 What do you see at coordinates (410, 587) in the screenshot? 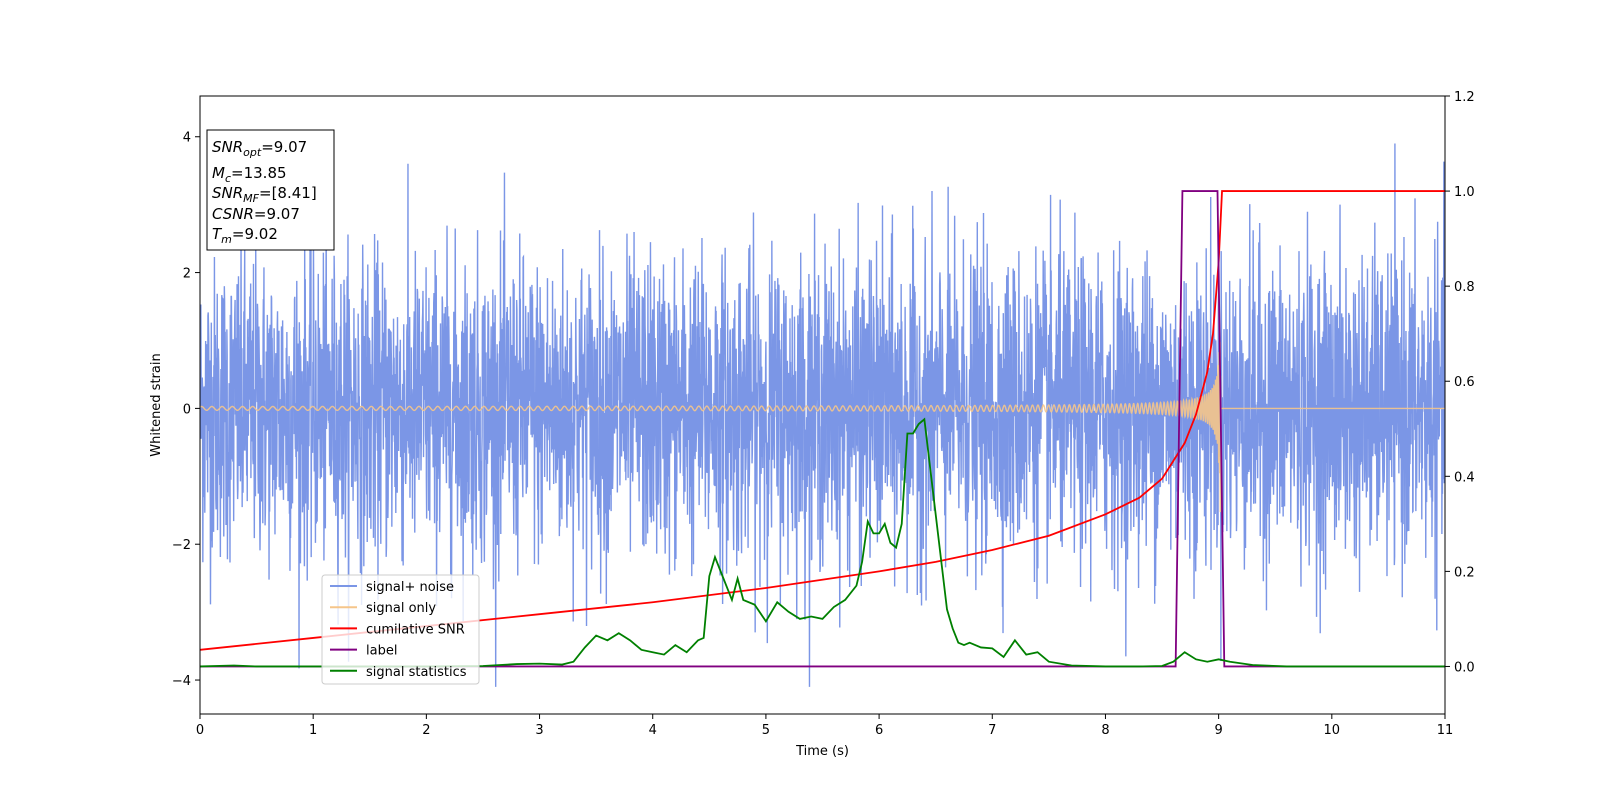
I see `legend-label: signal+ noise` at bounding box center [410, 587].